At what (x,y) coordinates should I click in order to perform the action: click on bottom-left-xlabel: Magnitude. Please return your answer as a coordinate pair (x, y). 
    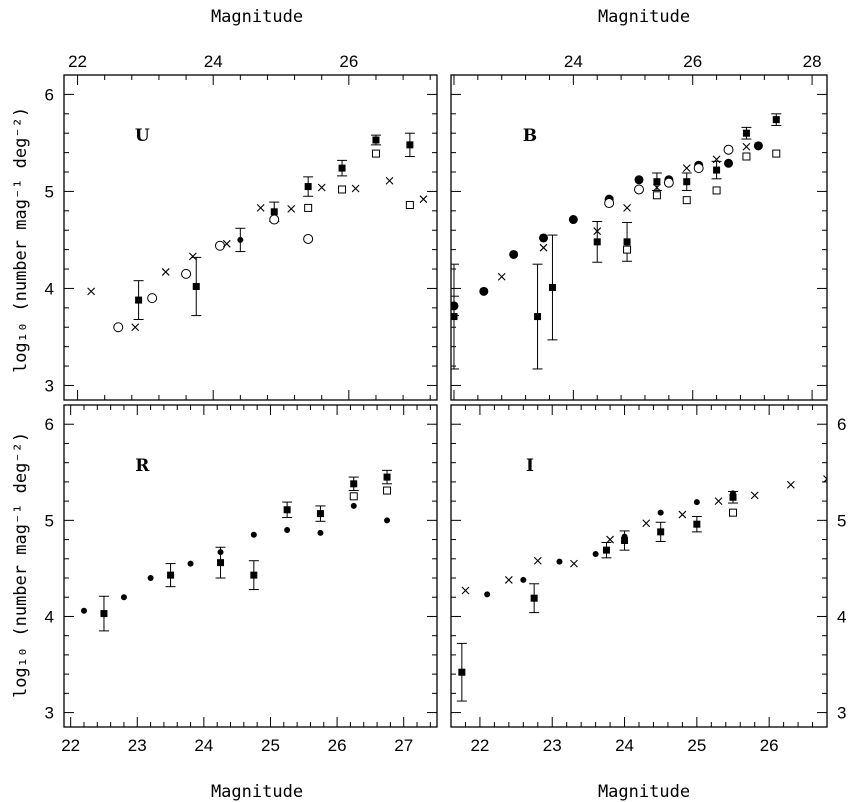
    Looking at the image, I should click on (257, 792).